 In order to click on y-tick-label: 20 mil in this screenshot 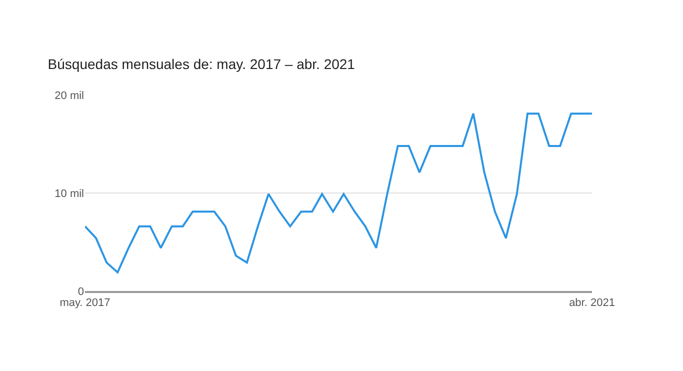, I will do `click(69, 96)`.